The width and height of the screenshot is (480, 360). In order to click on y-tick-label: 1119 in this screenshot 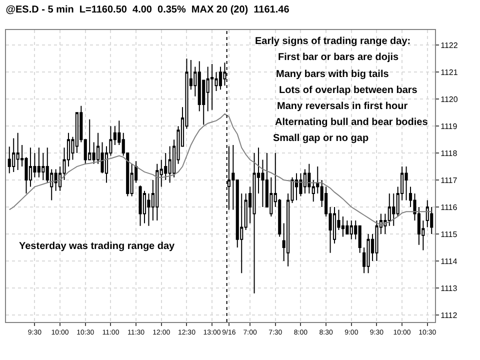, I will do `click(449, 126)`.